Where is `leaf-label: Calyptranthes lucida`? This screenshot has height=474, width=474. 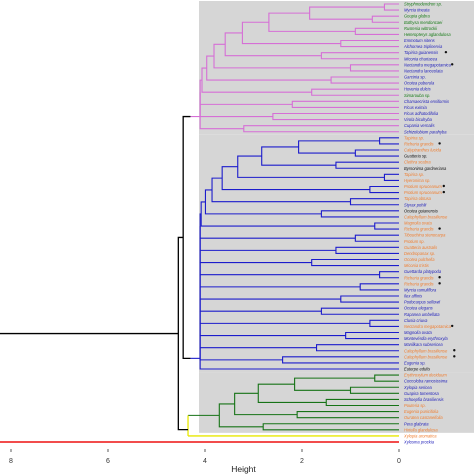 leaf-label: Calyptranthes lucida is located at coordinates (423, 150).